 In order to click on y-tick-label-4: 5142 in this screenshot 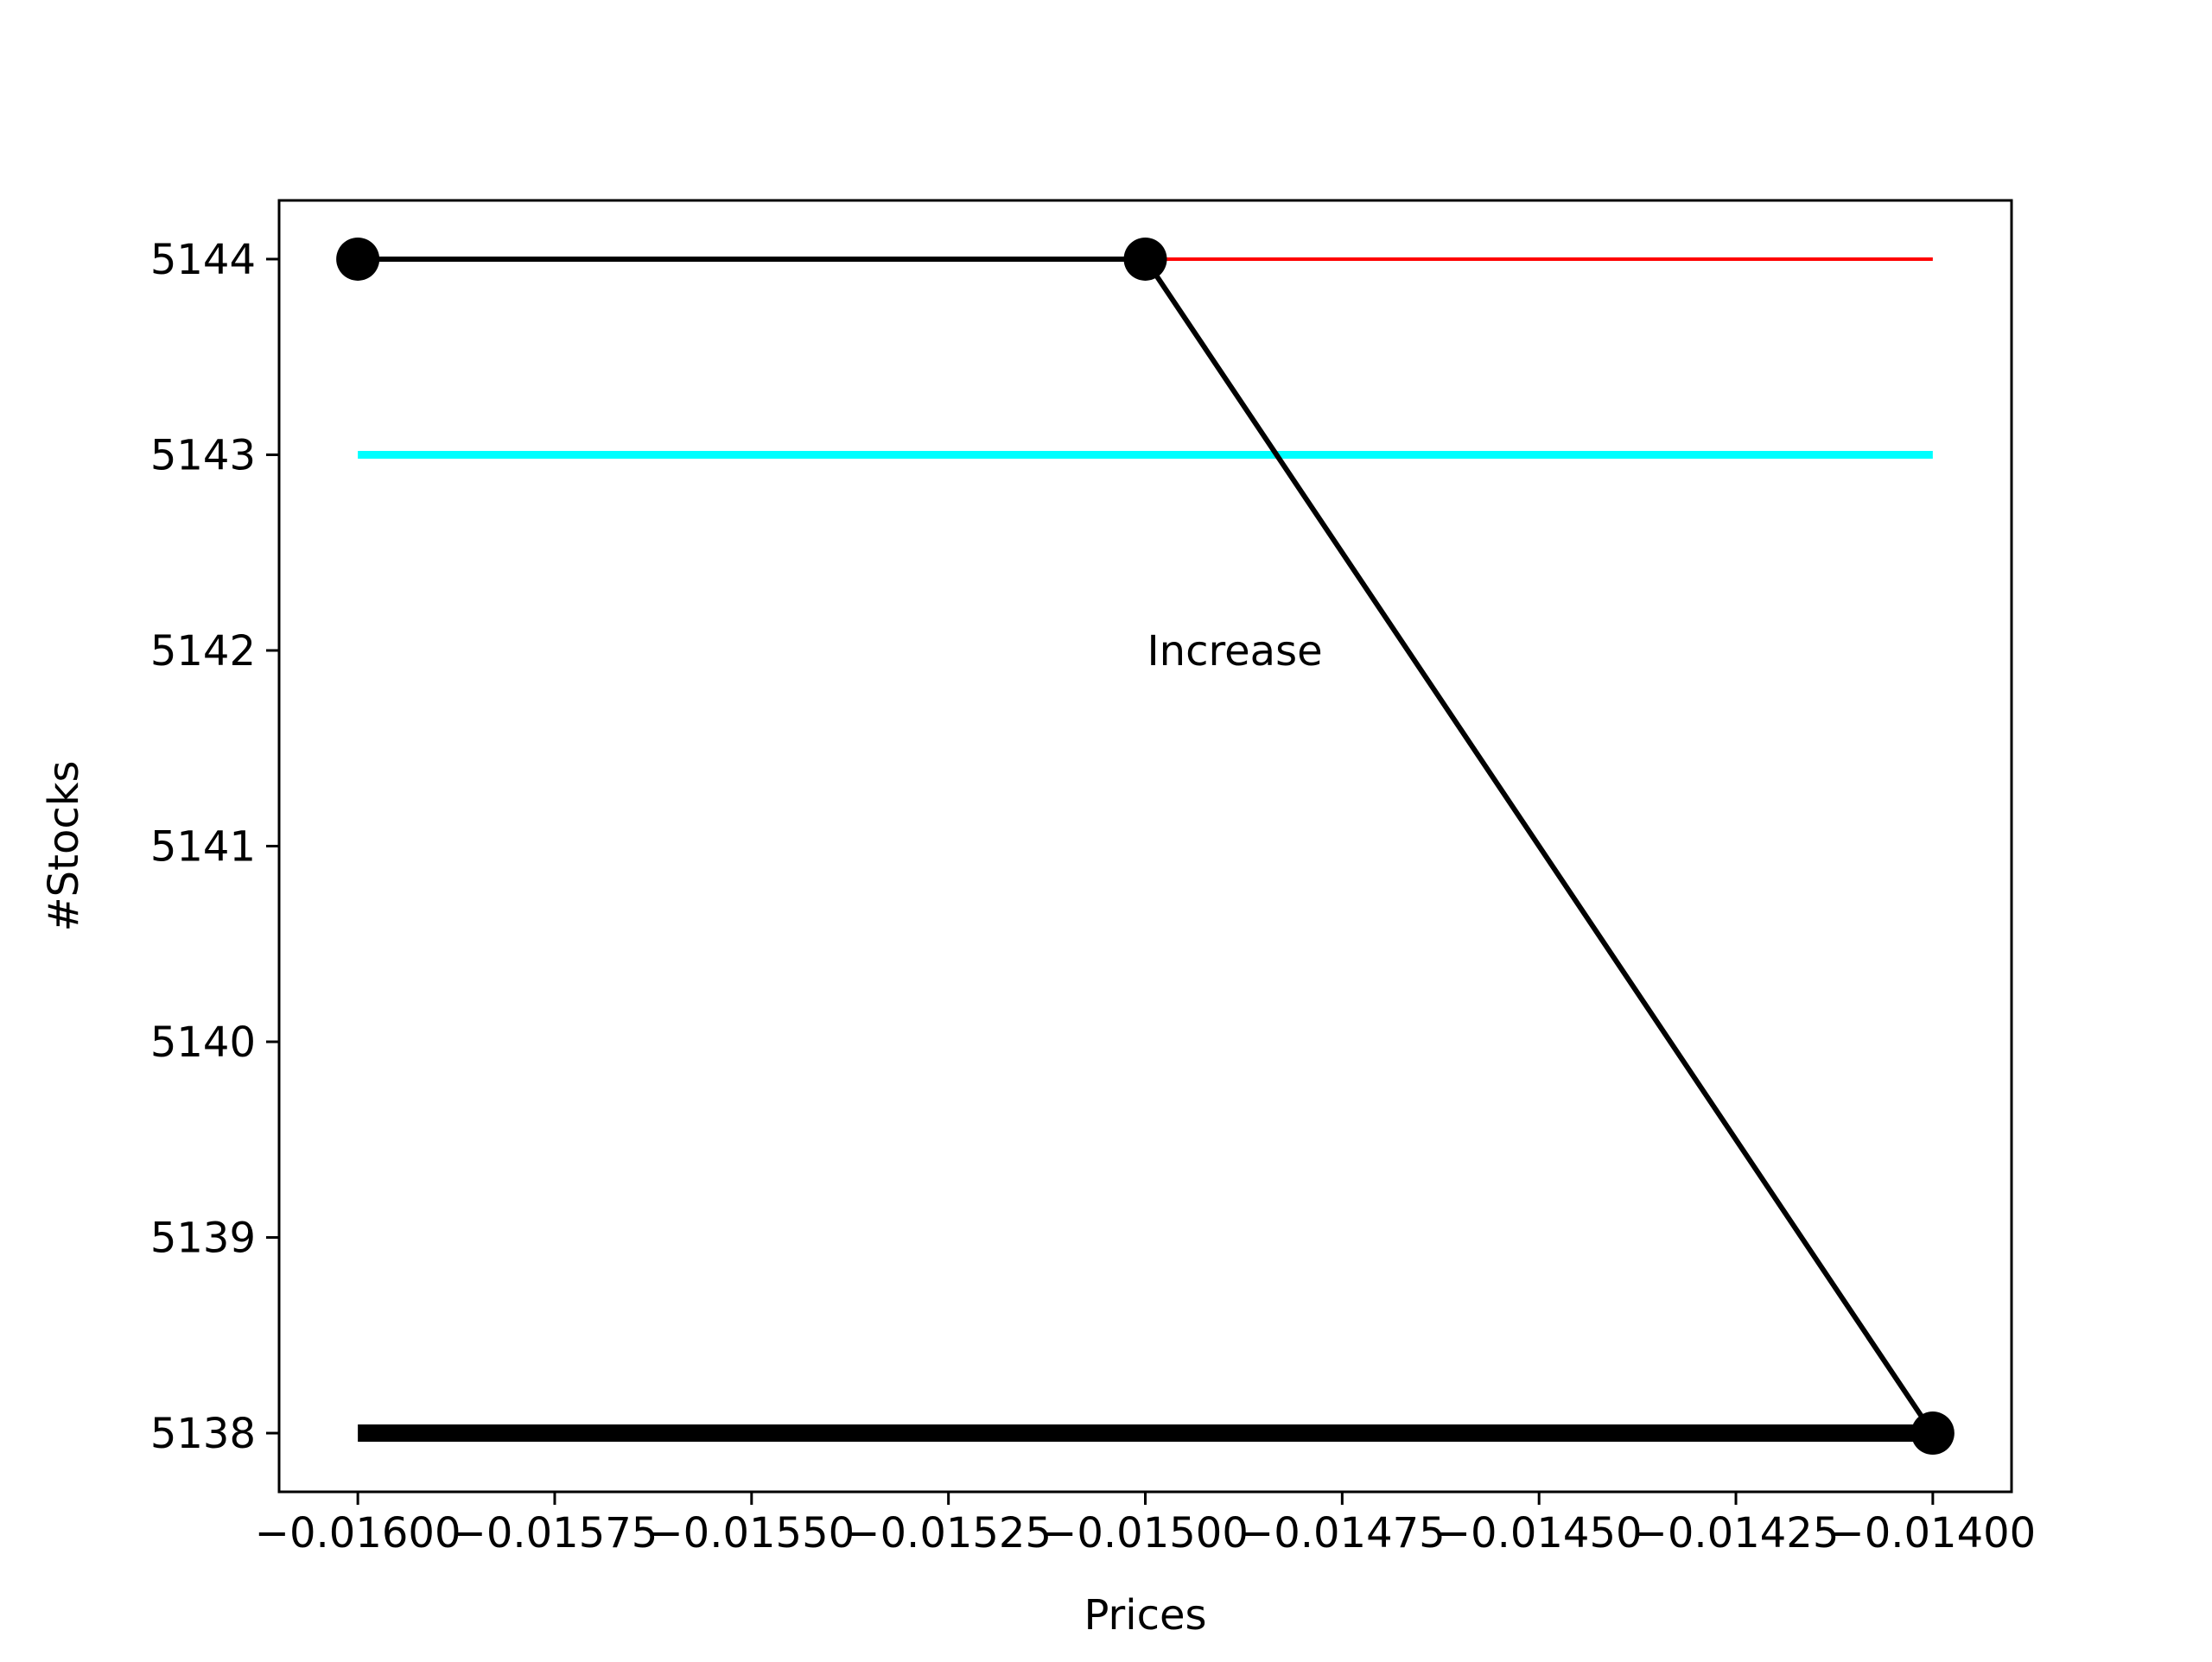, I will do `click(203, 651)`.